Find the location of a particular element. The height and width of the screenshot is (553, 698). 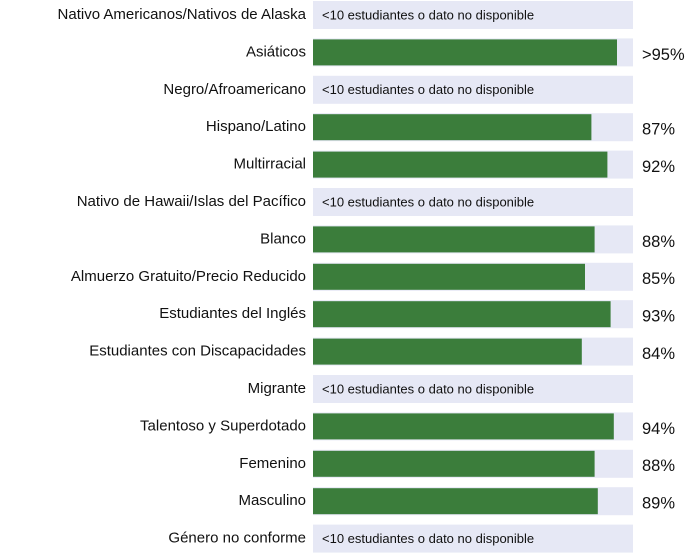

value-label: 92% is located at coordinates (658, 167).